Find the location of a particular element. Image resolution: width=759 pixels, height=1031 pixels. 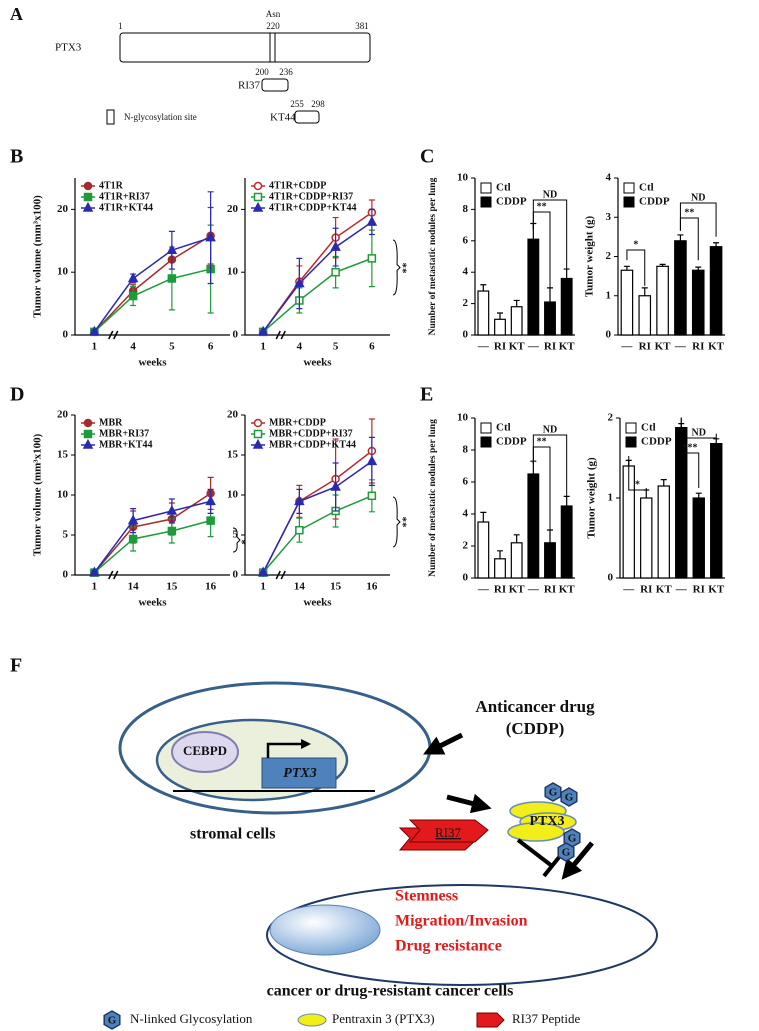

position: 298 is located at coordinates (318, 104).